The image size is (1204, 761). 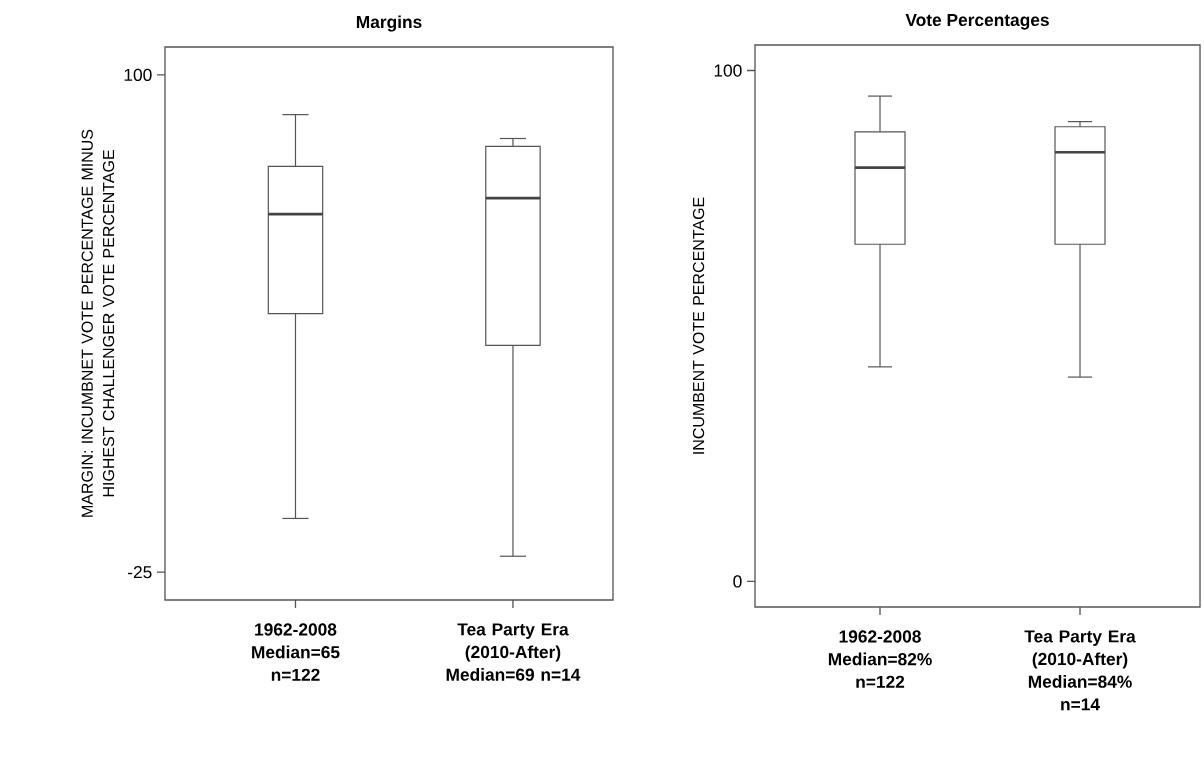 I want to click on x-tick-label: Tea Party Era (2010-After) Median=69 n=14, so click(x=513, y=652).